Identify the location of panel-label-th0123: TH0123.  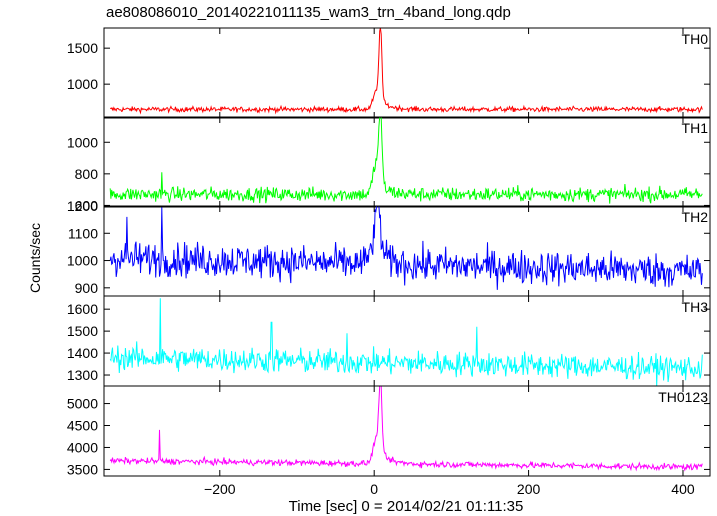
(683, 397).